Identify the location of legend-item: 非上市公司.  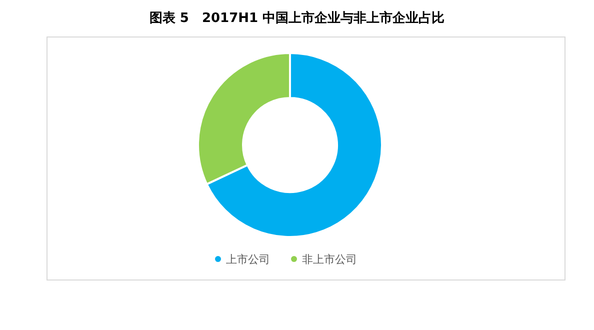
(324, 259).